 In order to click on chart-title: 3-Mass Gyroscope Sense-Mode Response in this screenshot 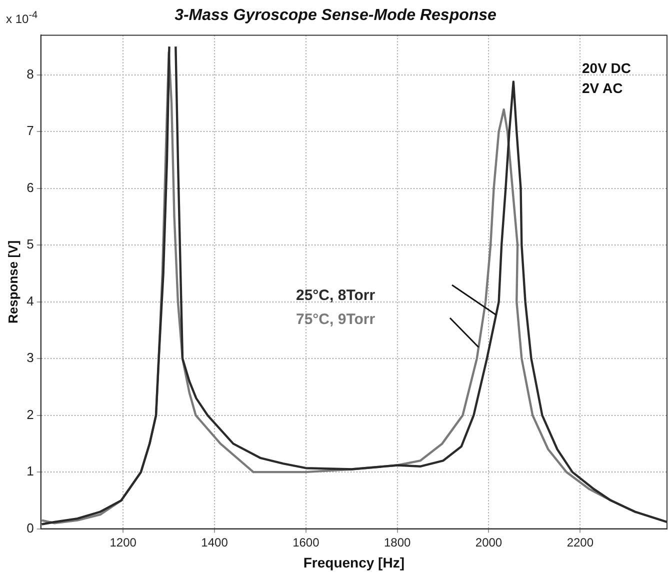, I will do `click(335, 15)`.